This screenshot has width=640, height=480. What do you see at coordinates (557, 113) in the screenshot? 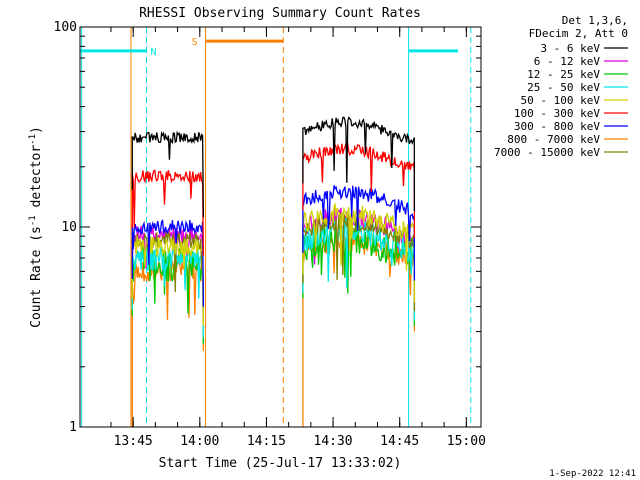
I see `legend-label-5: 100 - 300 keV` at bounding box center [557, 113].